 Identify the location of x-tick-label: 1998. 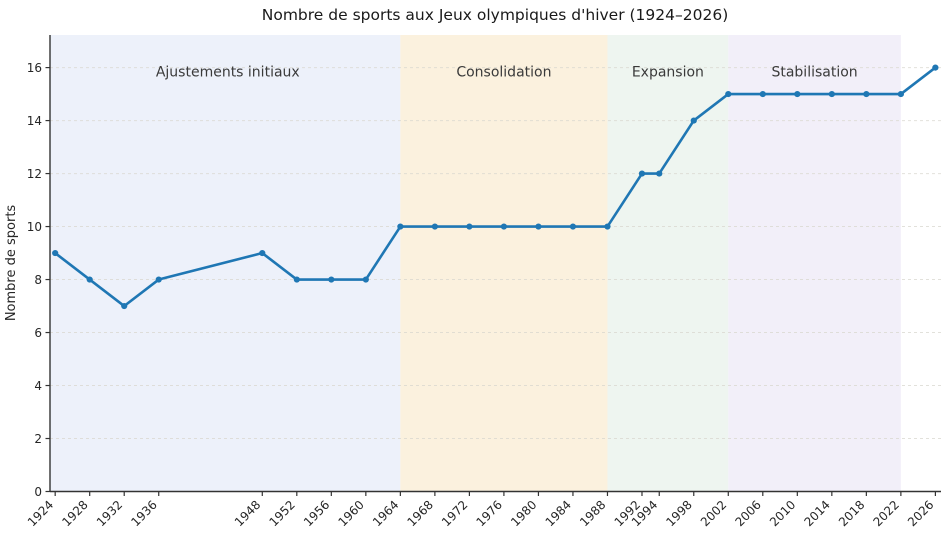
(678, 513).